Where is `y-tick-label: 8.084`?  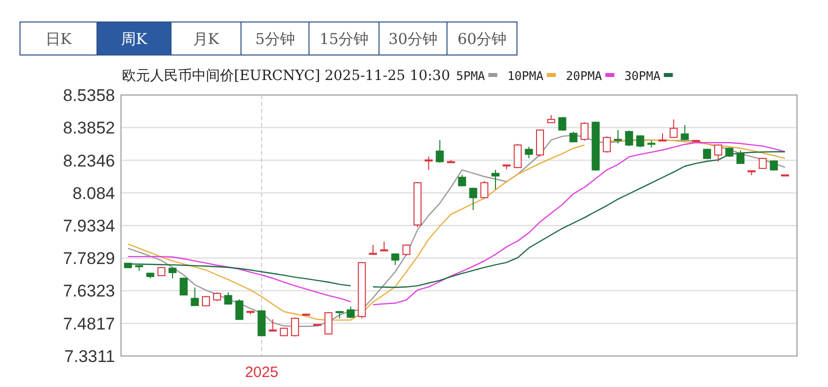
y-tick-label: 8.084 is located at coordinates (93, 193).